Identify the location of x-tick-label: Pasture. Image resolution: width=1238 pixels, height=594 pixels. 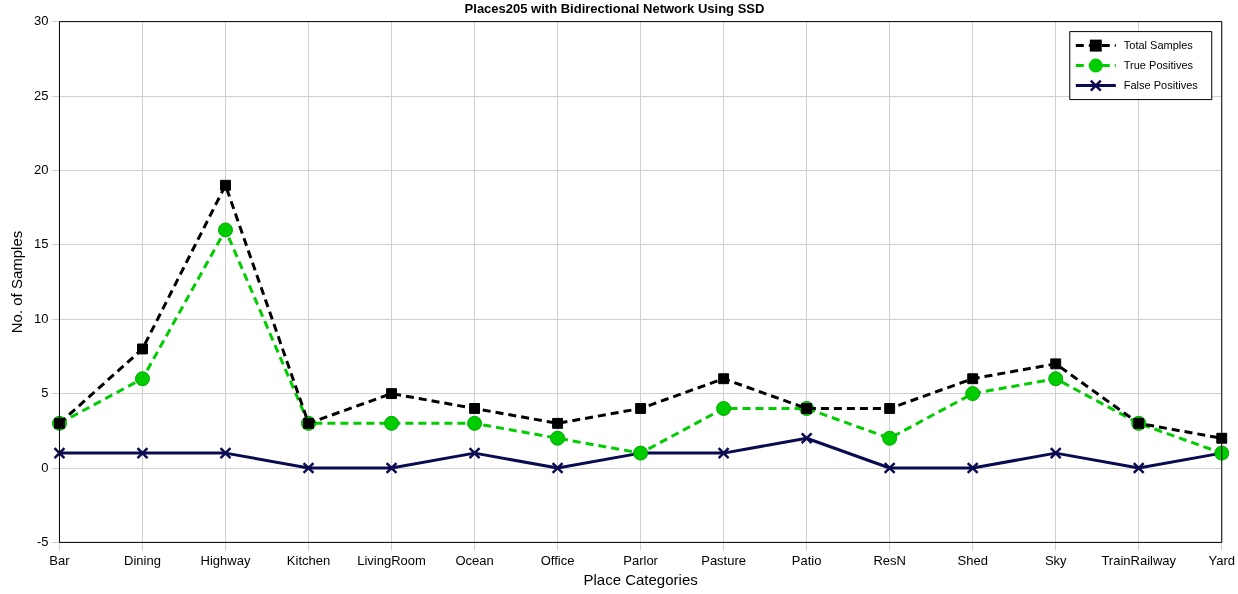
(724, 560).